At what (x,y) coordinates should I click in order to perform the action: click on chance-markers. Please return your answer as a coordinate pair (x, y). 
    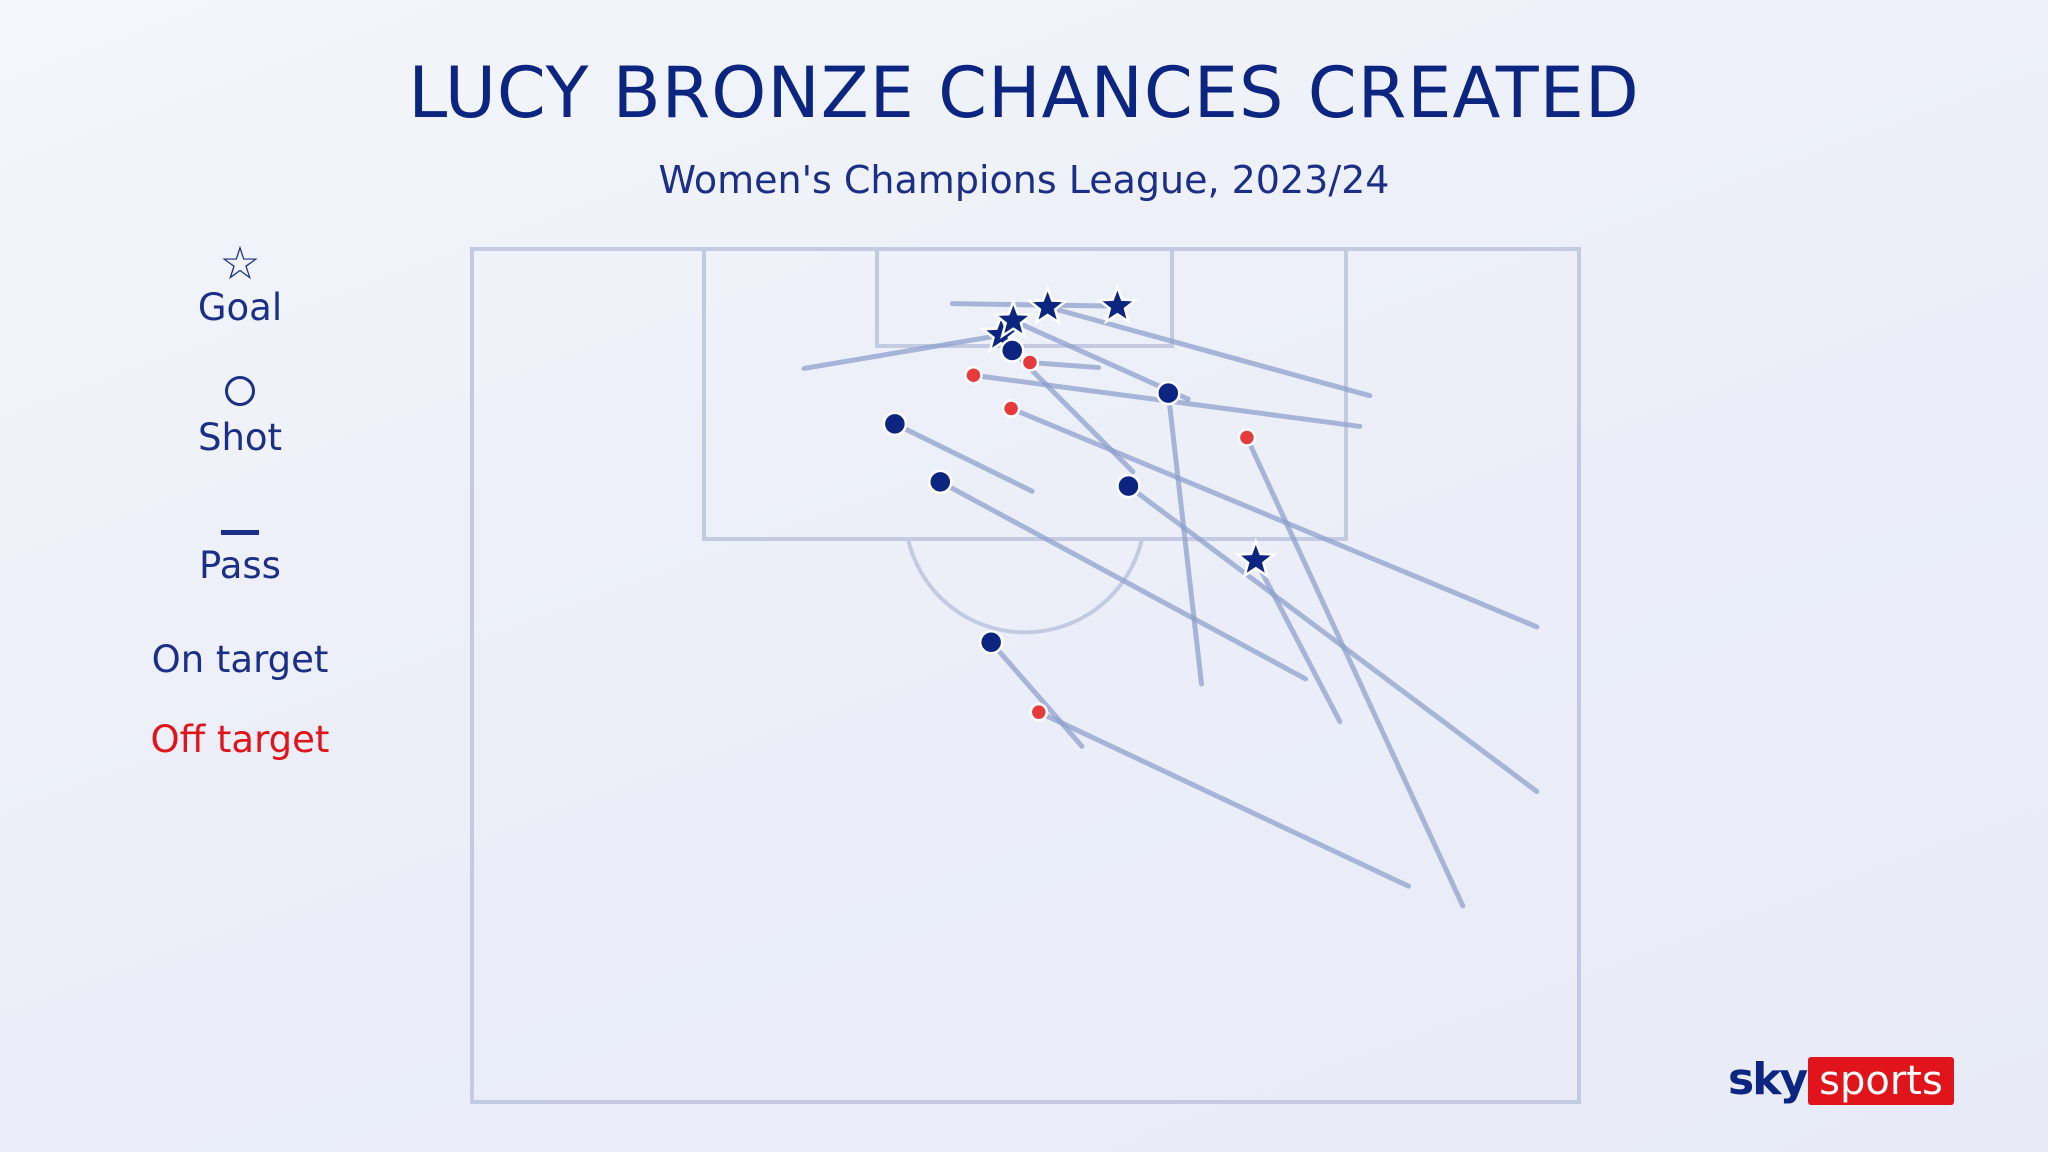
    Looking at the image, I should click on (1080, 502).